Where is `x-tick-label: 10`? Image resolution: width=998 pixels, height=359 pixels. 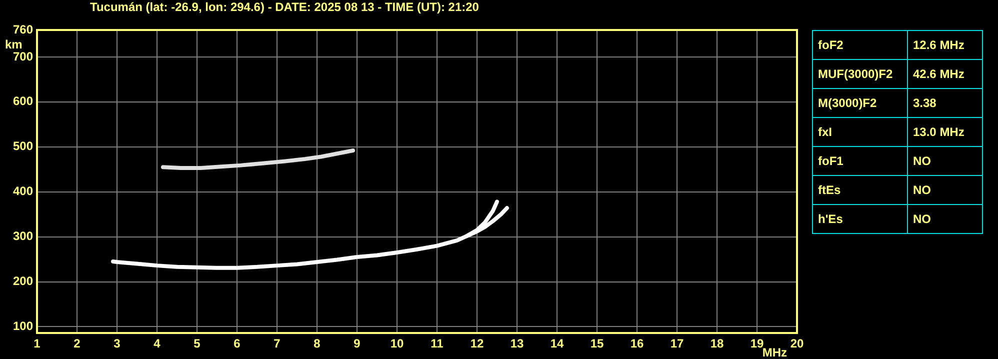
x-tick-label: 10 is located at coordinates (397, 343).